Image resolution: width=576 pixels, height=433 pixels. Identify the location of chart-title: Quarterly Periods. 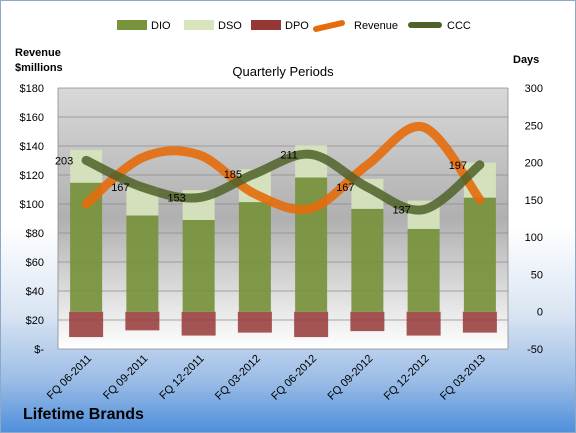
(283, 71).